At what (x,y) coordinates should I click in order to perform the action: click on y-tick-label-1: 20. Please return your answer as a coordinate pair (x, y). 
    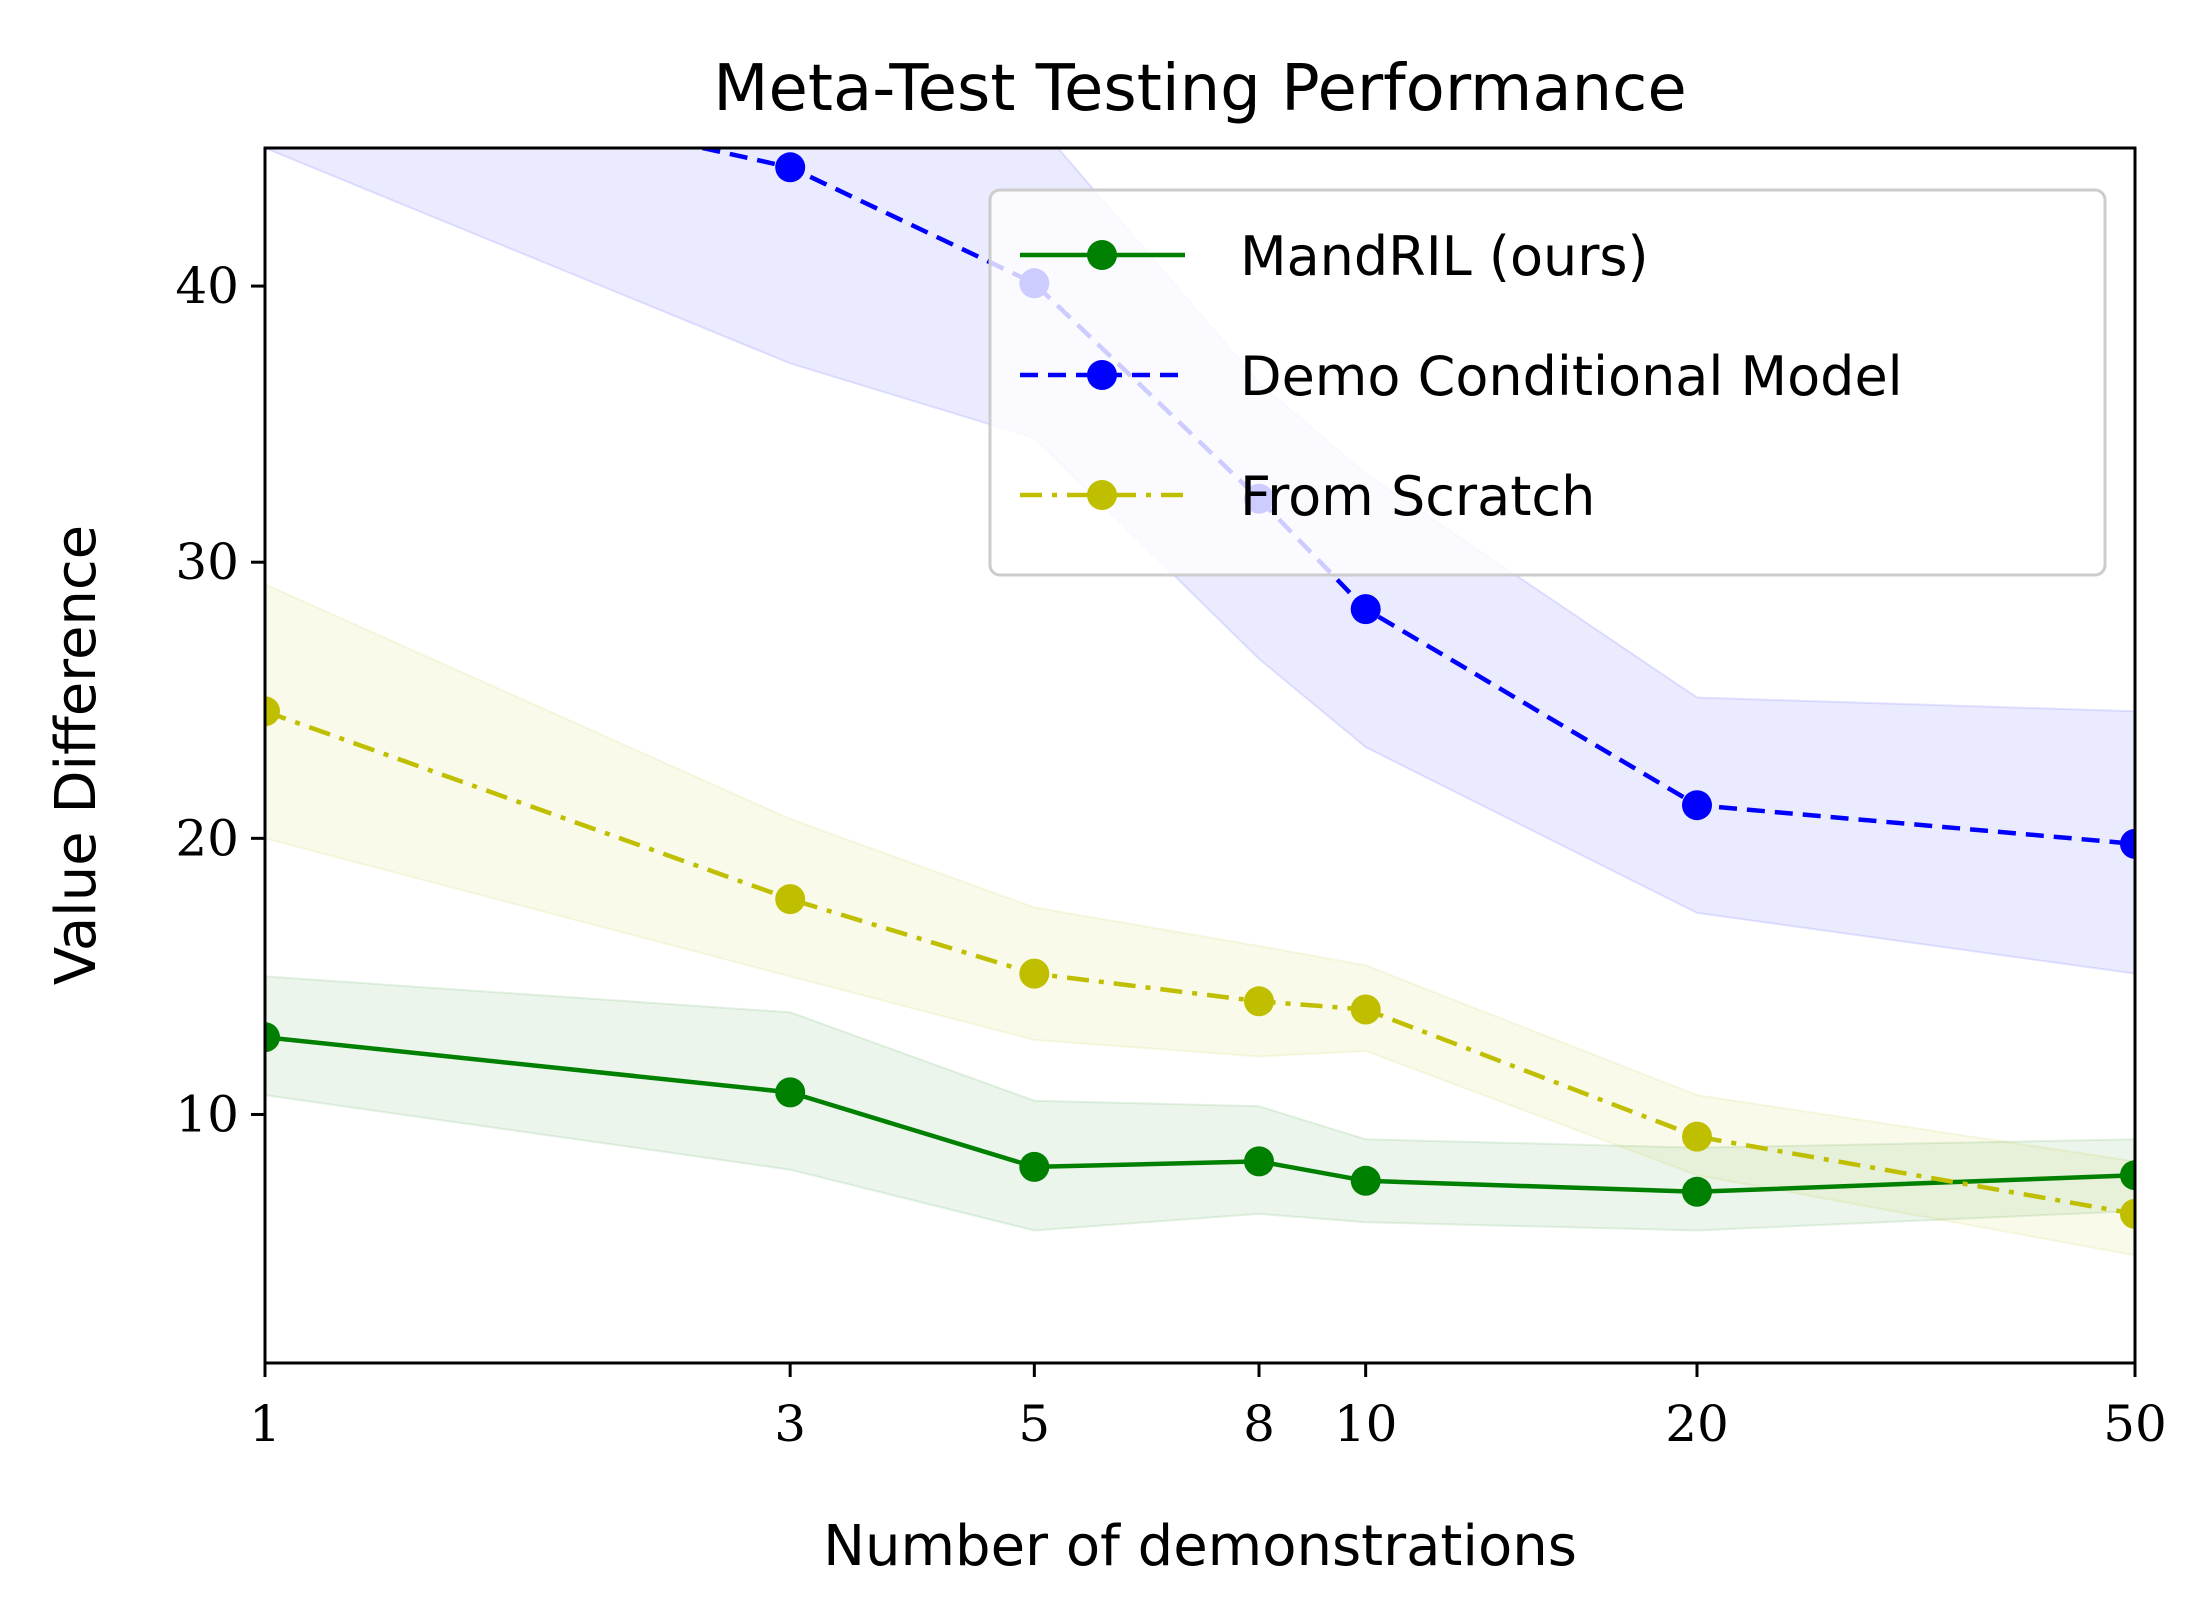
    Looking at the image, I should click on (207, 838).